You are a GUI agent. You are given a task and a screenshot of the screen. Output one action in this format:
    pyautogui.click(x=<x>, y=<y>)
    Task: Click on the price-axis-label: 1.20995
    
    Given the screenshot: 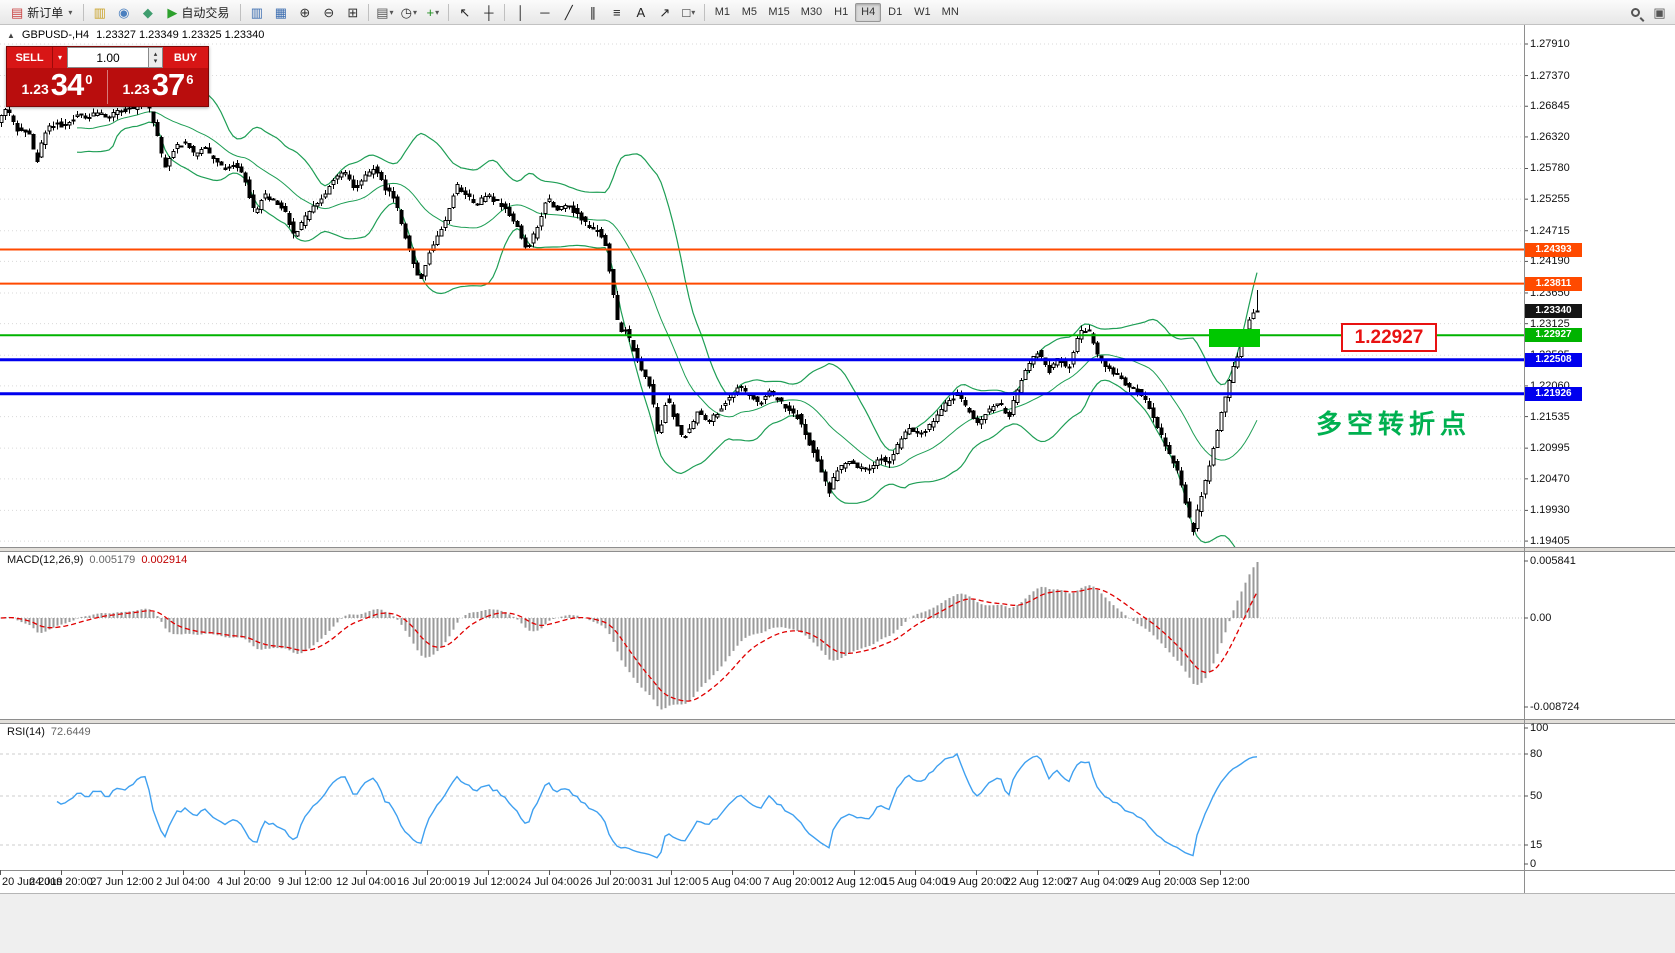 What is the action you would take?
    pyautogui.click(x=1550, y=448)
    